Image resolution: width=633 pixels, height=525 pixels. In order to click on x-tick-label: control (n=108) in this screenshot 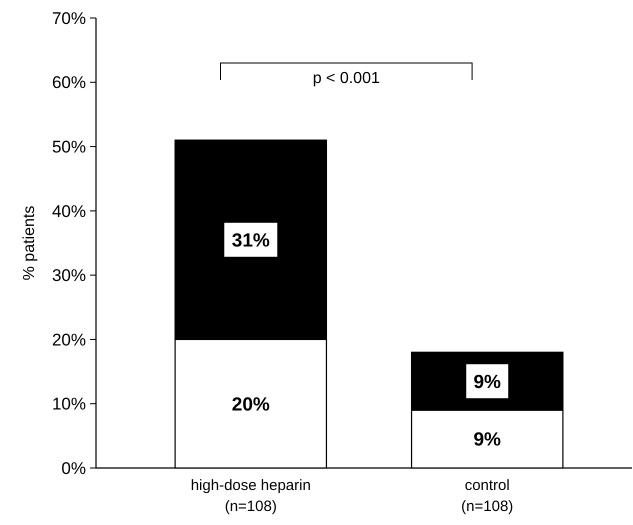, I will do `click(487, 496)`.